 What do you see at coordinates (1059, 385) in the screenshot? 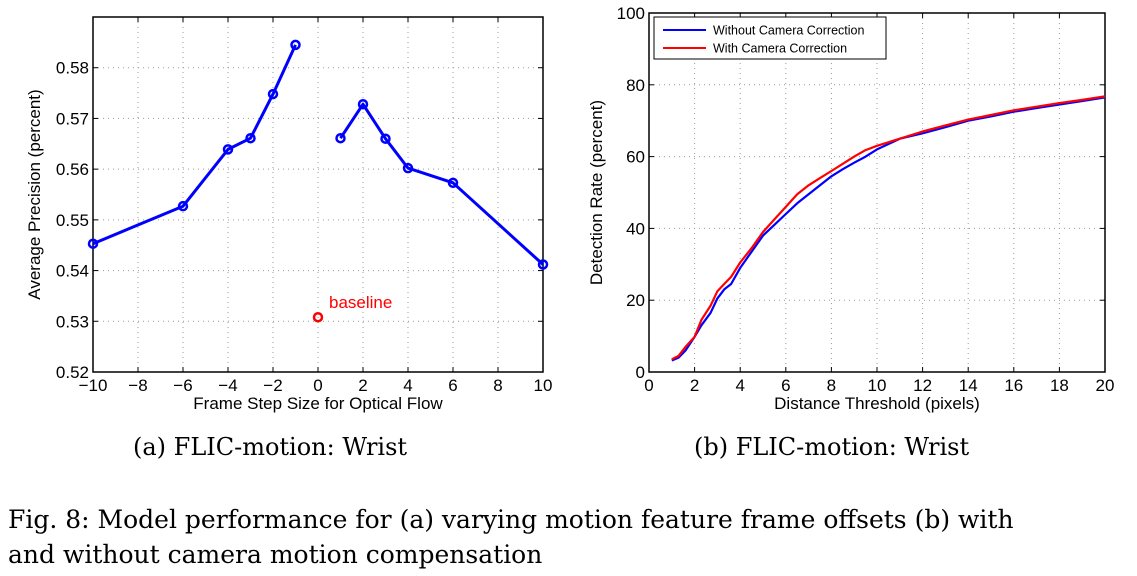
I see `x-tick-label: 18` at bounding box center [1059, 385].